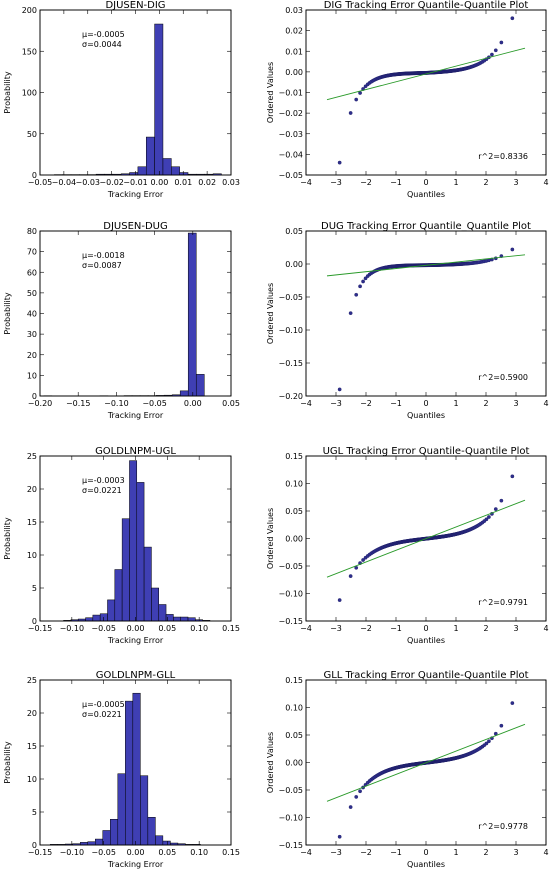 The width and height of the screenshot is (550, 872). What do you see at coordinates (32, 252) in the screenshot?
I see `y-tick-label: 70` at bounding box center [32, 252].